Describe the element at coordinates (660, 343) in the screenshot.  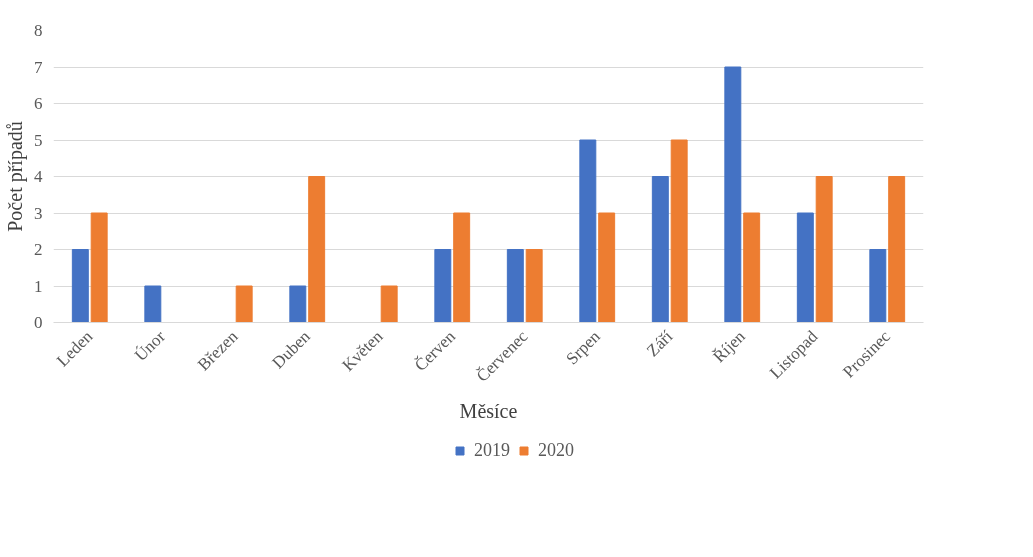
I see `x-tick-label: Září` at that location.